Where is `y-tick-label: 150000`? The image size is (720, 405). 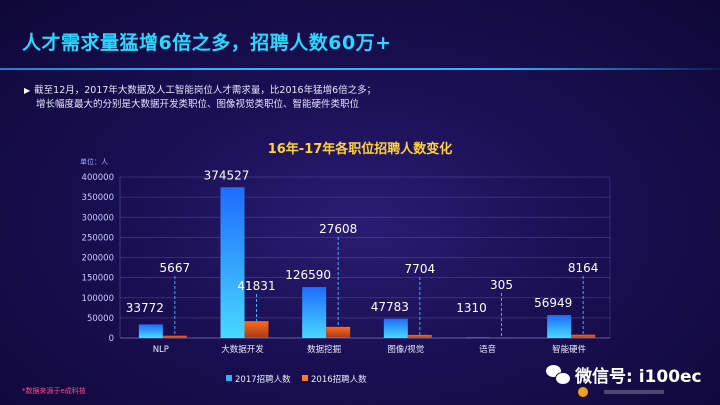 y-tick-label: 150000 is located at coordinates (98, 279).